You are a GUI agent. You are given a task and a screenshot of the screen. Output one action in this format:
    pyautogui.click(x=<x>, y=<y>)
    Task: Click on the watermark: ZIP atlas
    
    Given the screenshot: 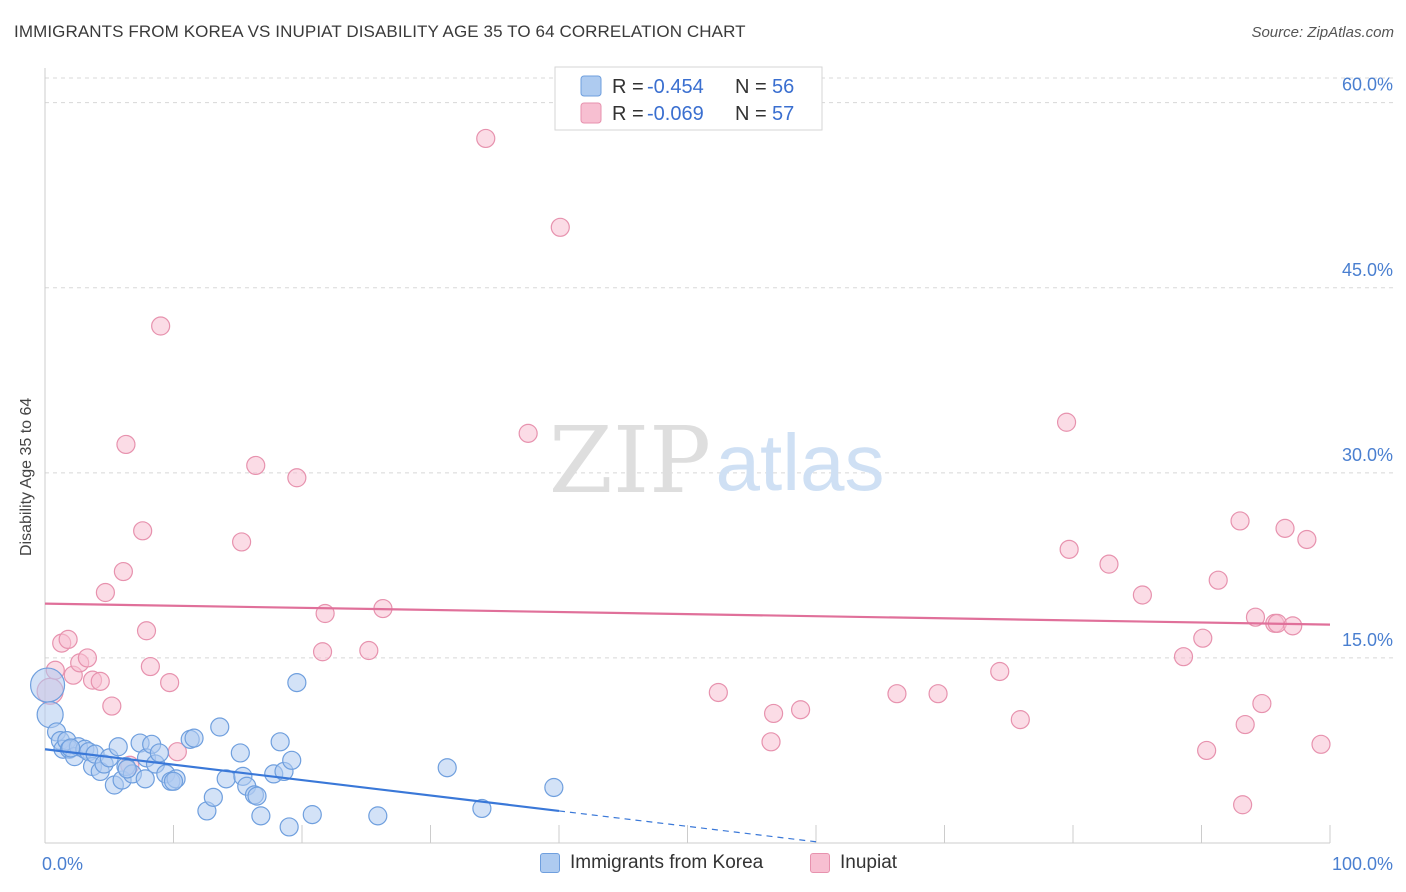 What is the action you would take?
    pyautogui.click(x=717, y=460)
    